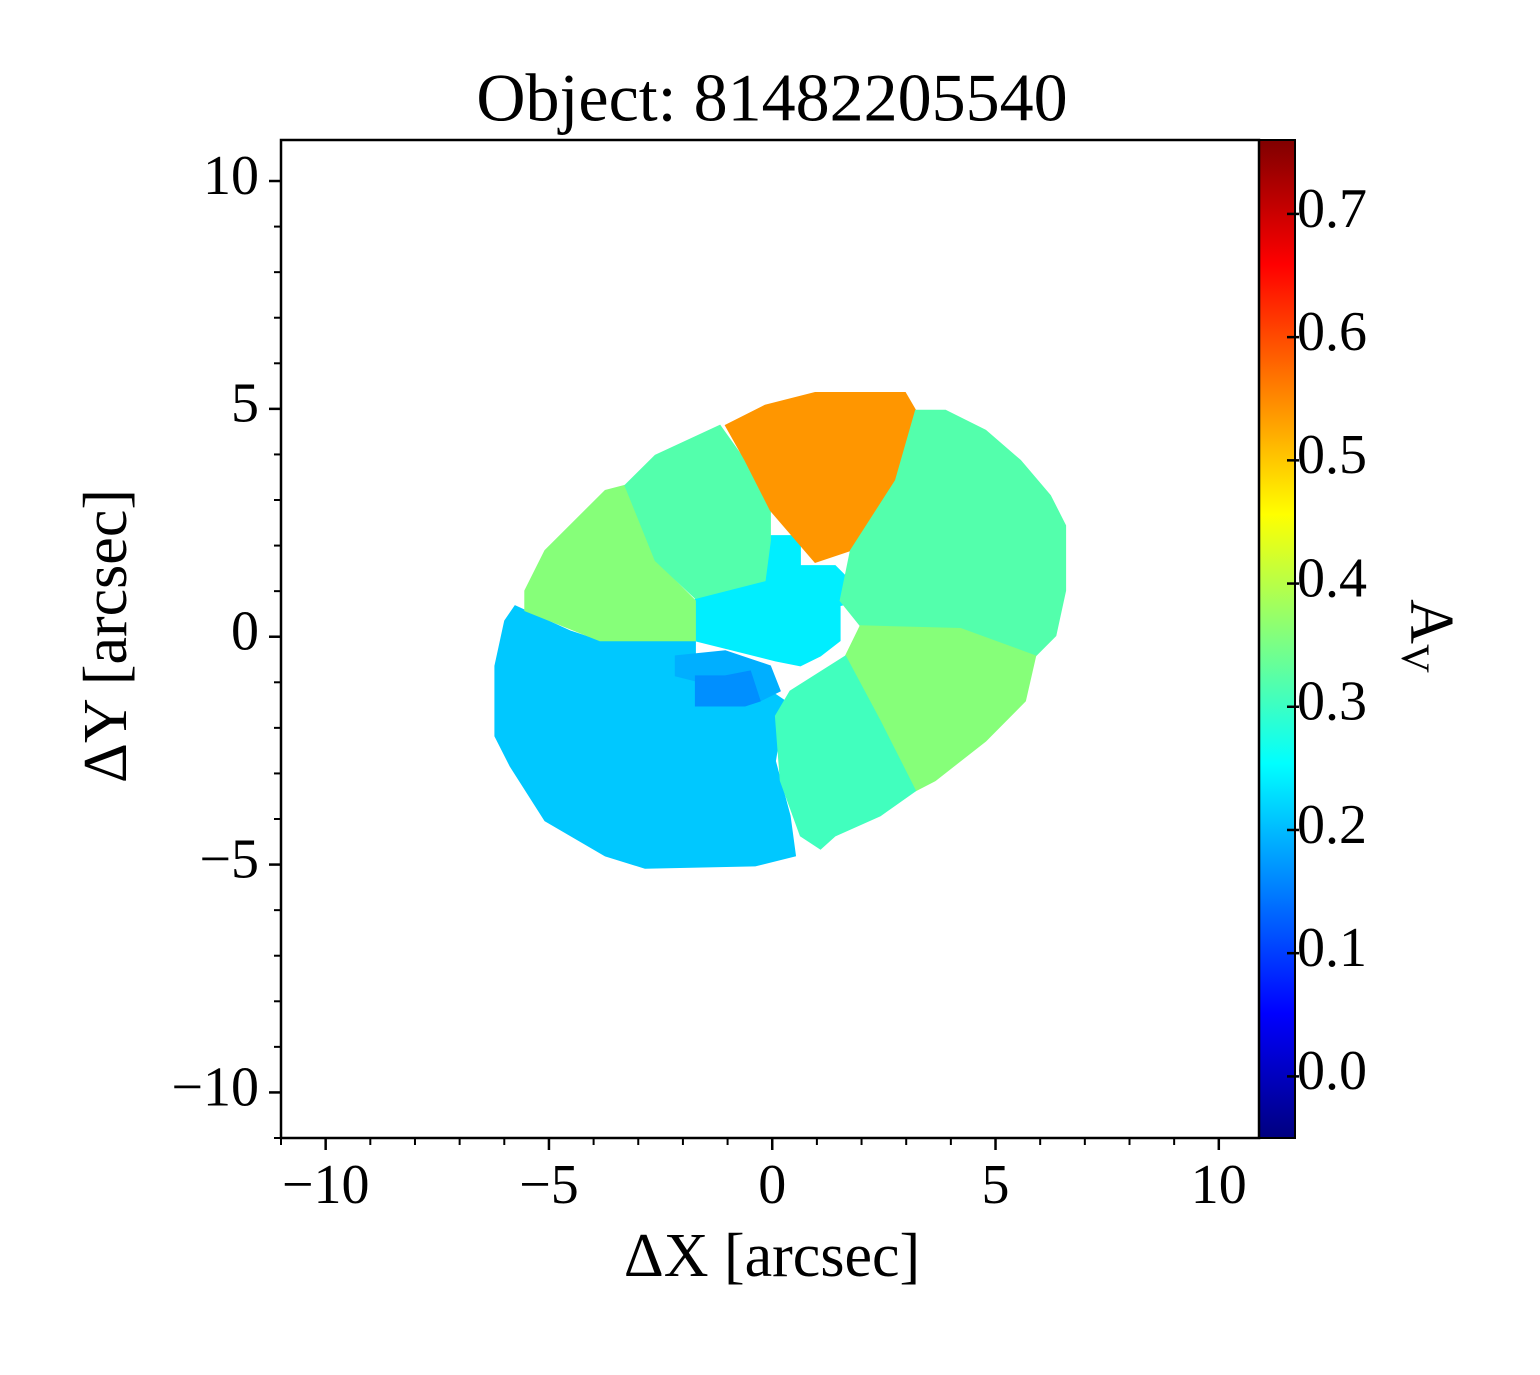 The width and height of the screenshot is (1540, 1375). What do you see at coordinates (245, 632) in the screenshot?
I see `y-tick-label: 0` at bounding box center [245, 632].